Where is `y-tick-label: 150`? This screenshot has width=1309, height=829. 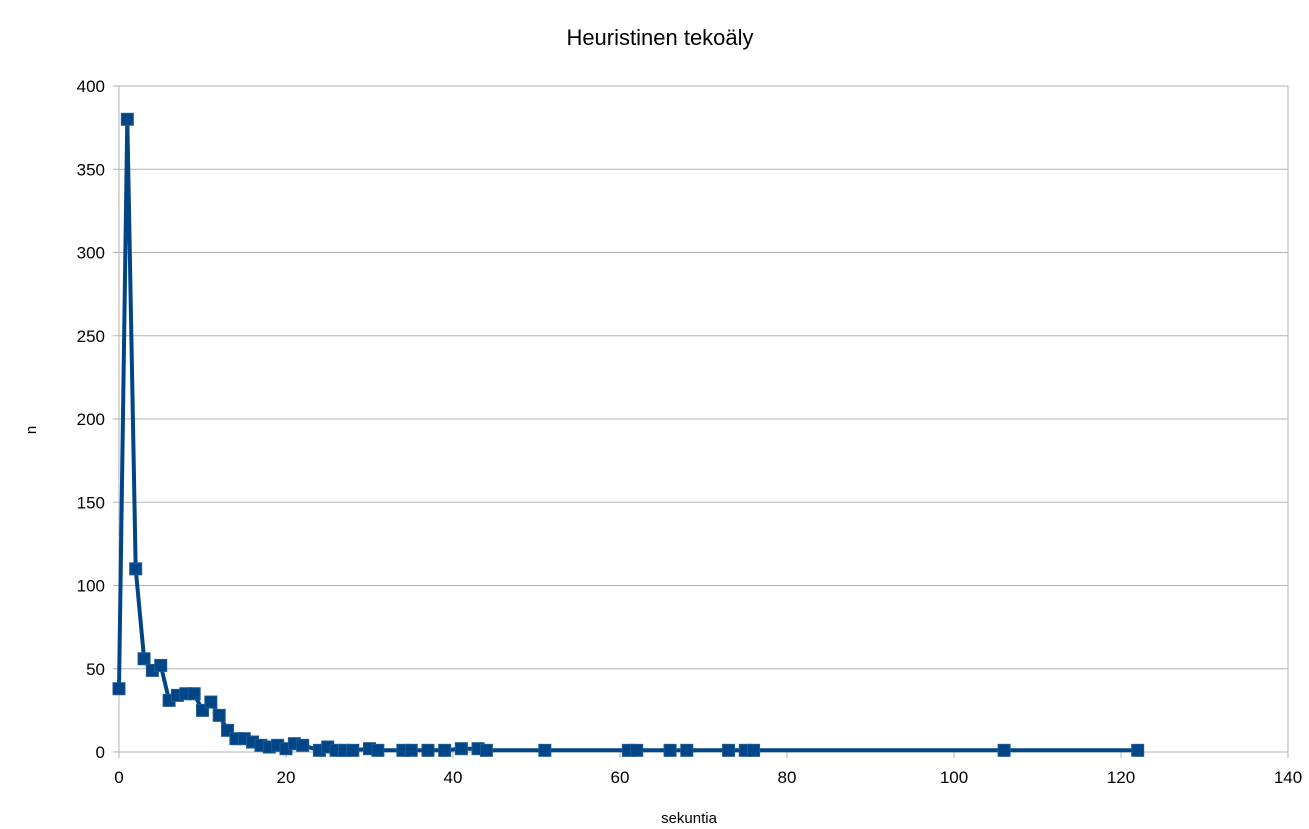 y-tick-label: 150 is located at coordinates (91, 502).